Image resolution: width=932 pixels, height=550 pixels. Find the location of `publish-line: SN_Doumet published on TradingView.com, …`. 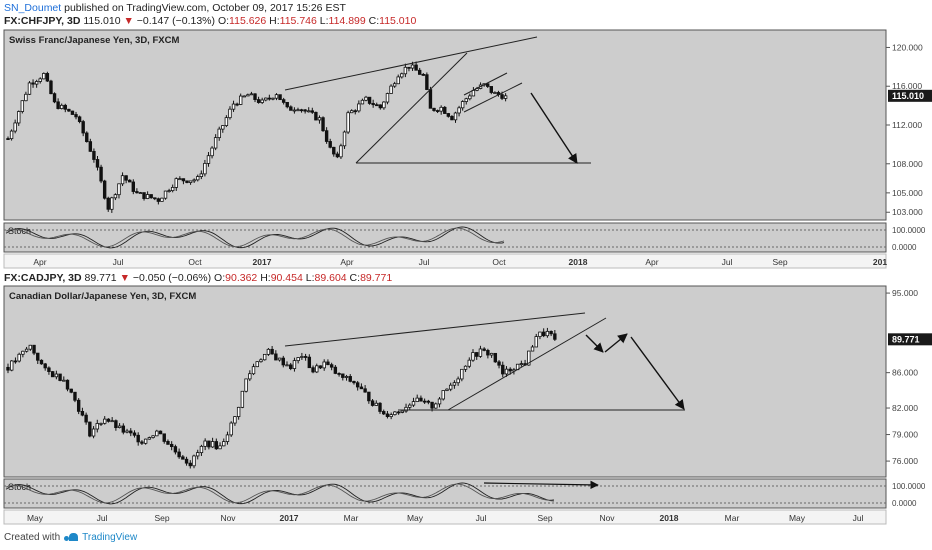

publish-line: SN_Doumet published on TradingView.com, … is located at coordinates (175, 8).